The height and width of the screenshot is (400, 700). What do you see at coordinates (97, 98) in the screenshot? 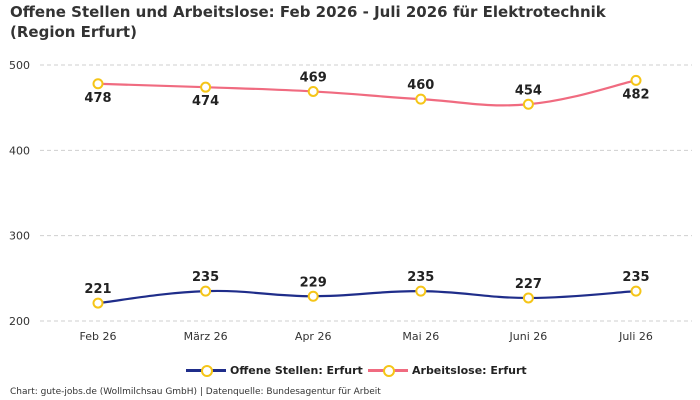
I see `data-label: 478` at bounding box center [97, 98].